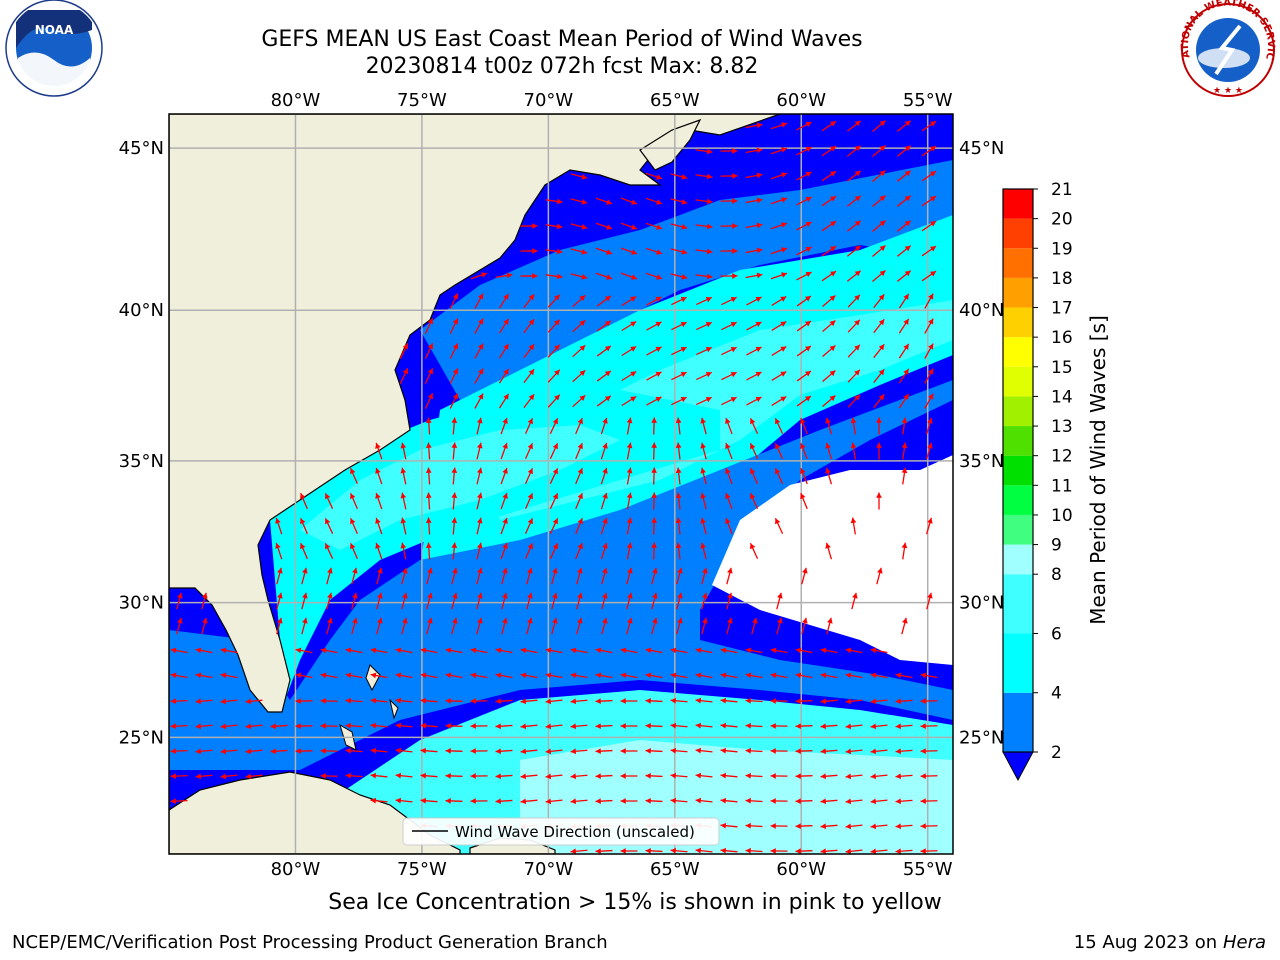 The width and height of the screenshot is (1280, 960). What do you see at coordinates (296, 869) in the screenshot?
I see `lon-tick-label-bottom: 80°W` at bounding box center [296, 869].